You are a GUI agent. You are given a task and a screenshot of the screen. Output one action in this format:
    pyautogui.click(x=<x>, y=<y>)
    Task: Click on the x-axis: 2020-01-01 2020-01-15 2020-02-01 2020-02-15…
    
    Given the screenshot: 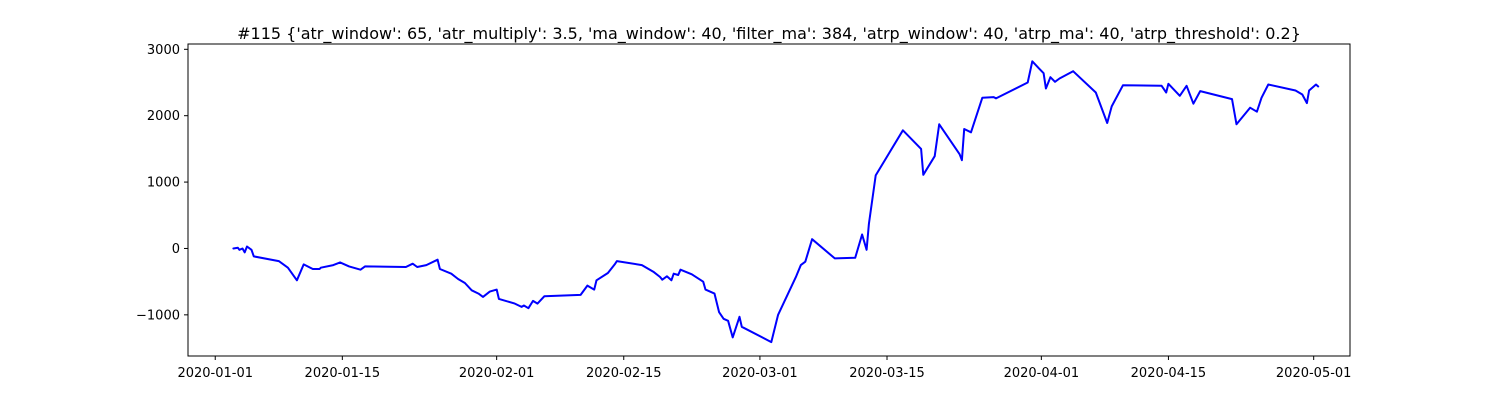 What is the action you would take?
    pyautogui.click(x=764, y=368)
    